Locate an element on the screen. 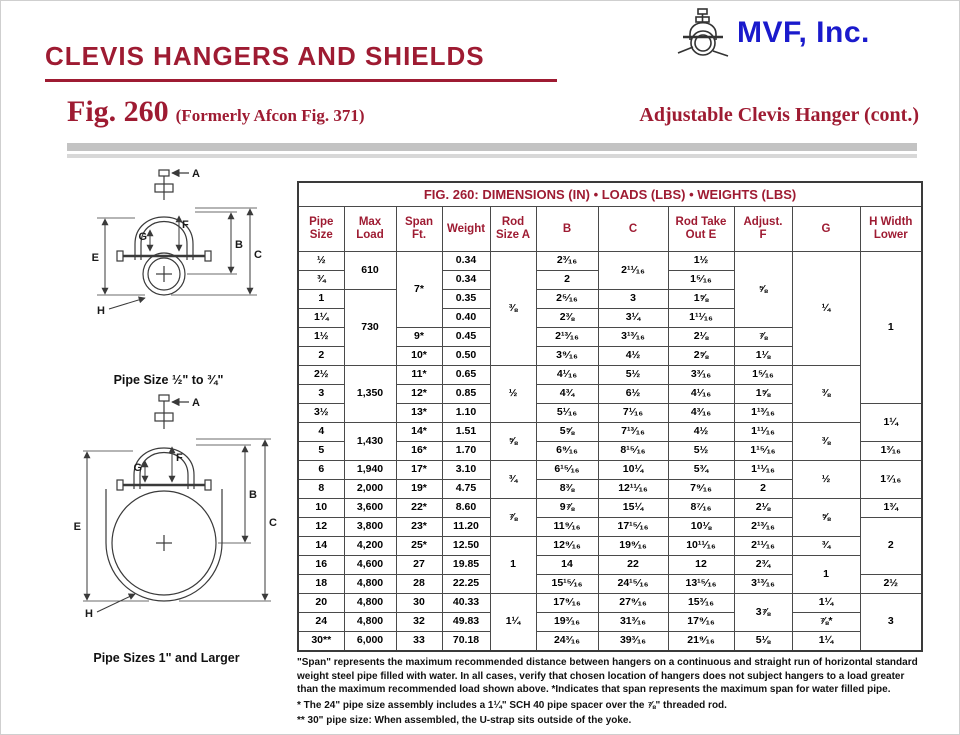 This screenshot has height=735, width=960. table-cell: 1,350 is located at coordinates (370, 394).